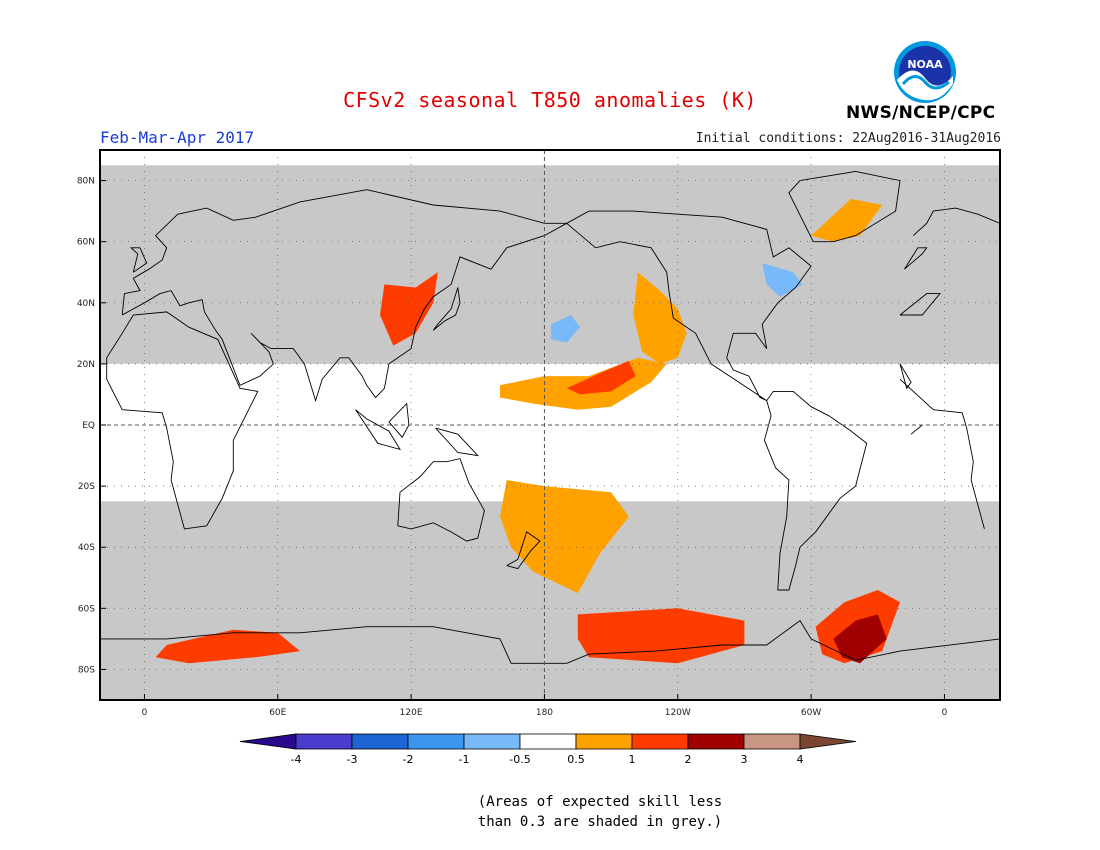 This screenshot has height=850, width=1100. What do you see at coordinates (177, 137) in the screenshot?
I see `forecast-period: Feb-Mar-Apr 2017` at bounding box center [177, 137].